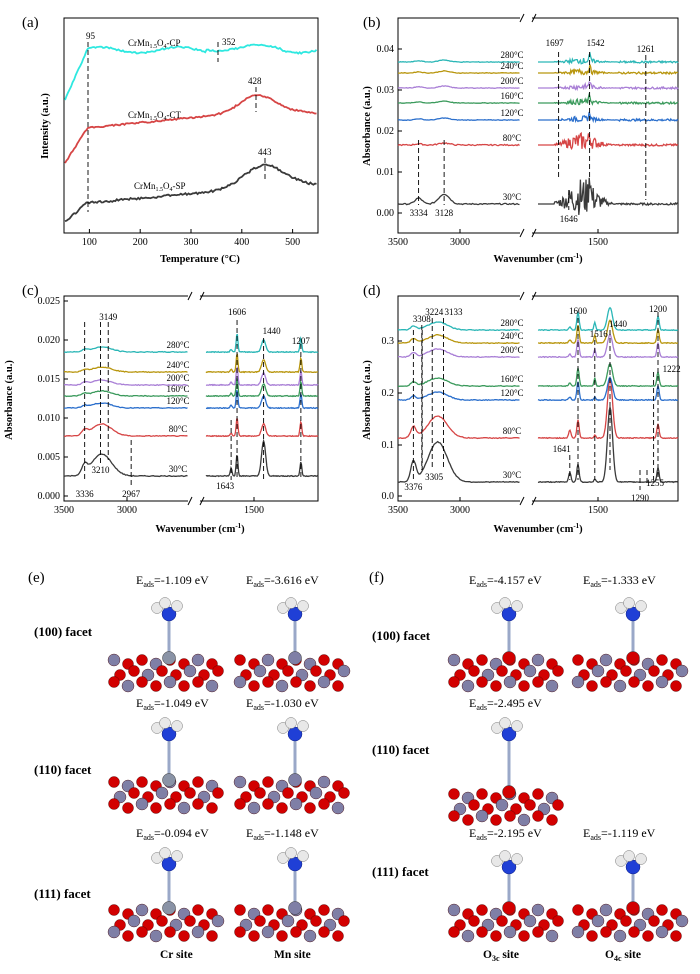  Describe the element at coordinates (578, 311) in the screenshot. I see `peak-label: 1600` at that location.